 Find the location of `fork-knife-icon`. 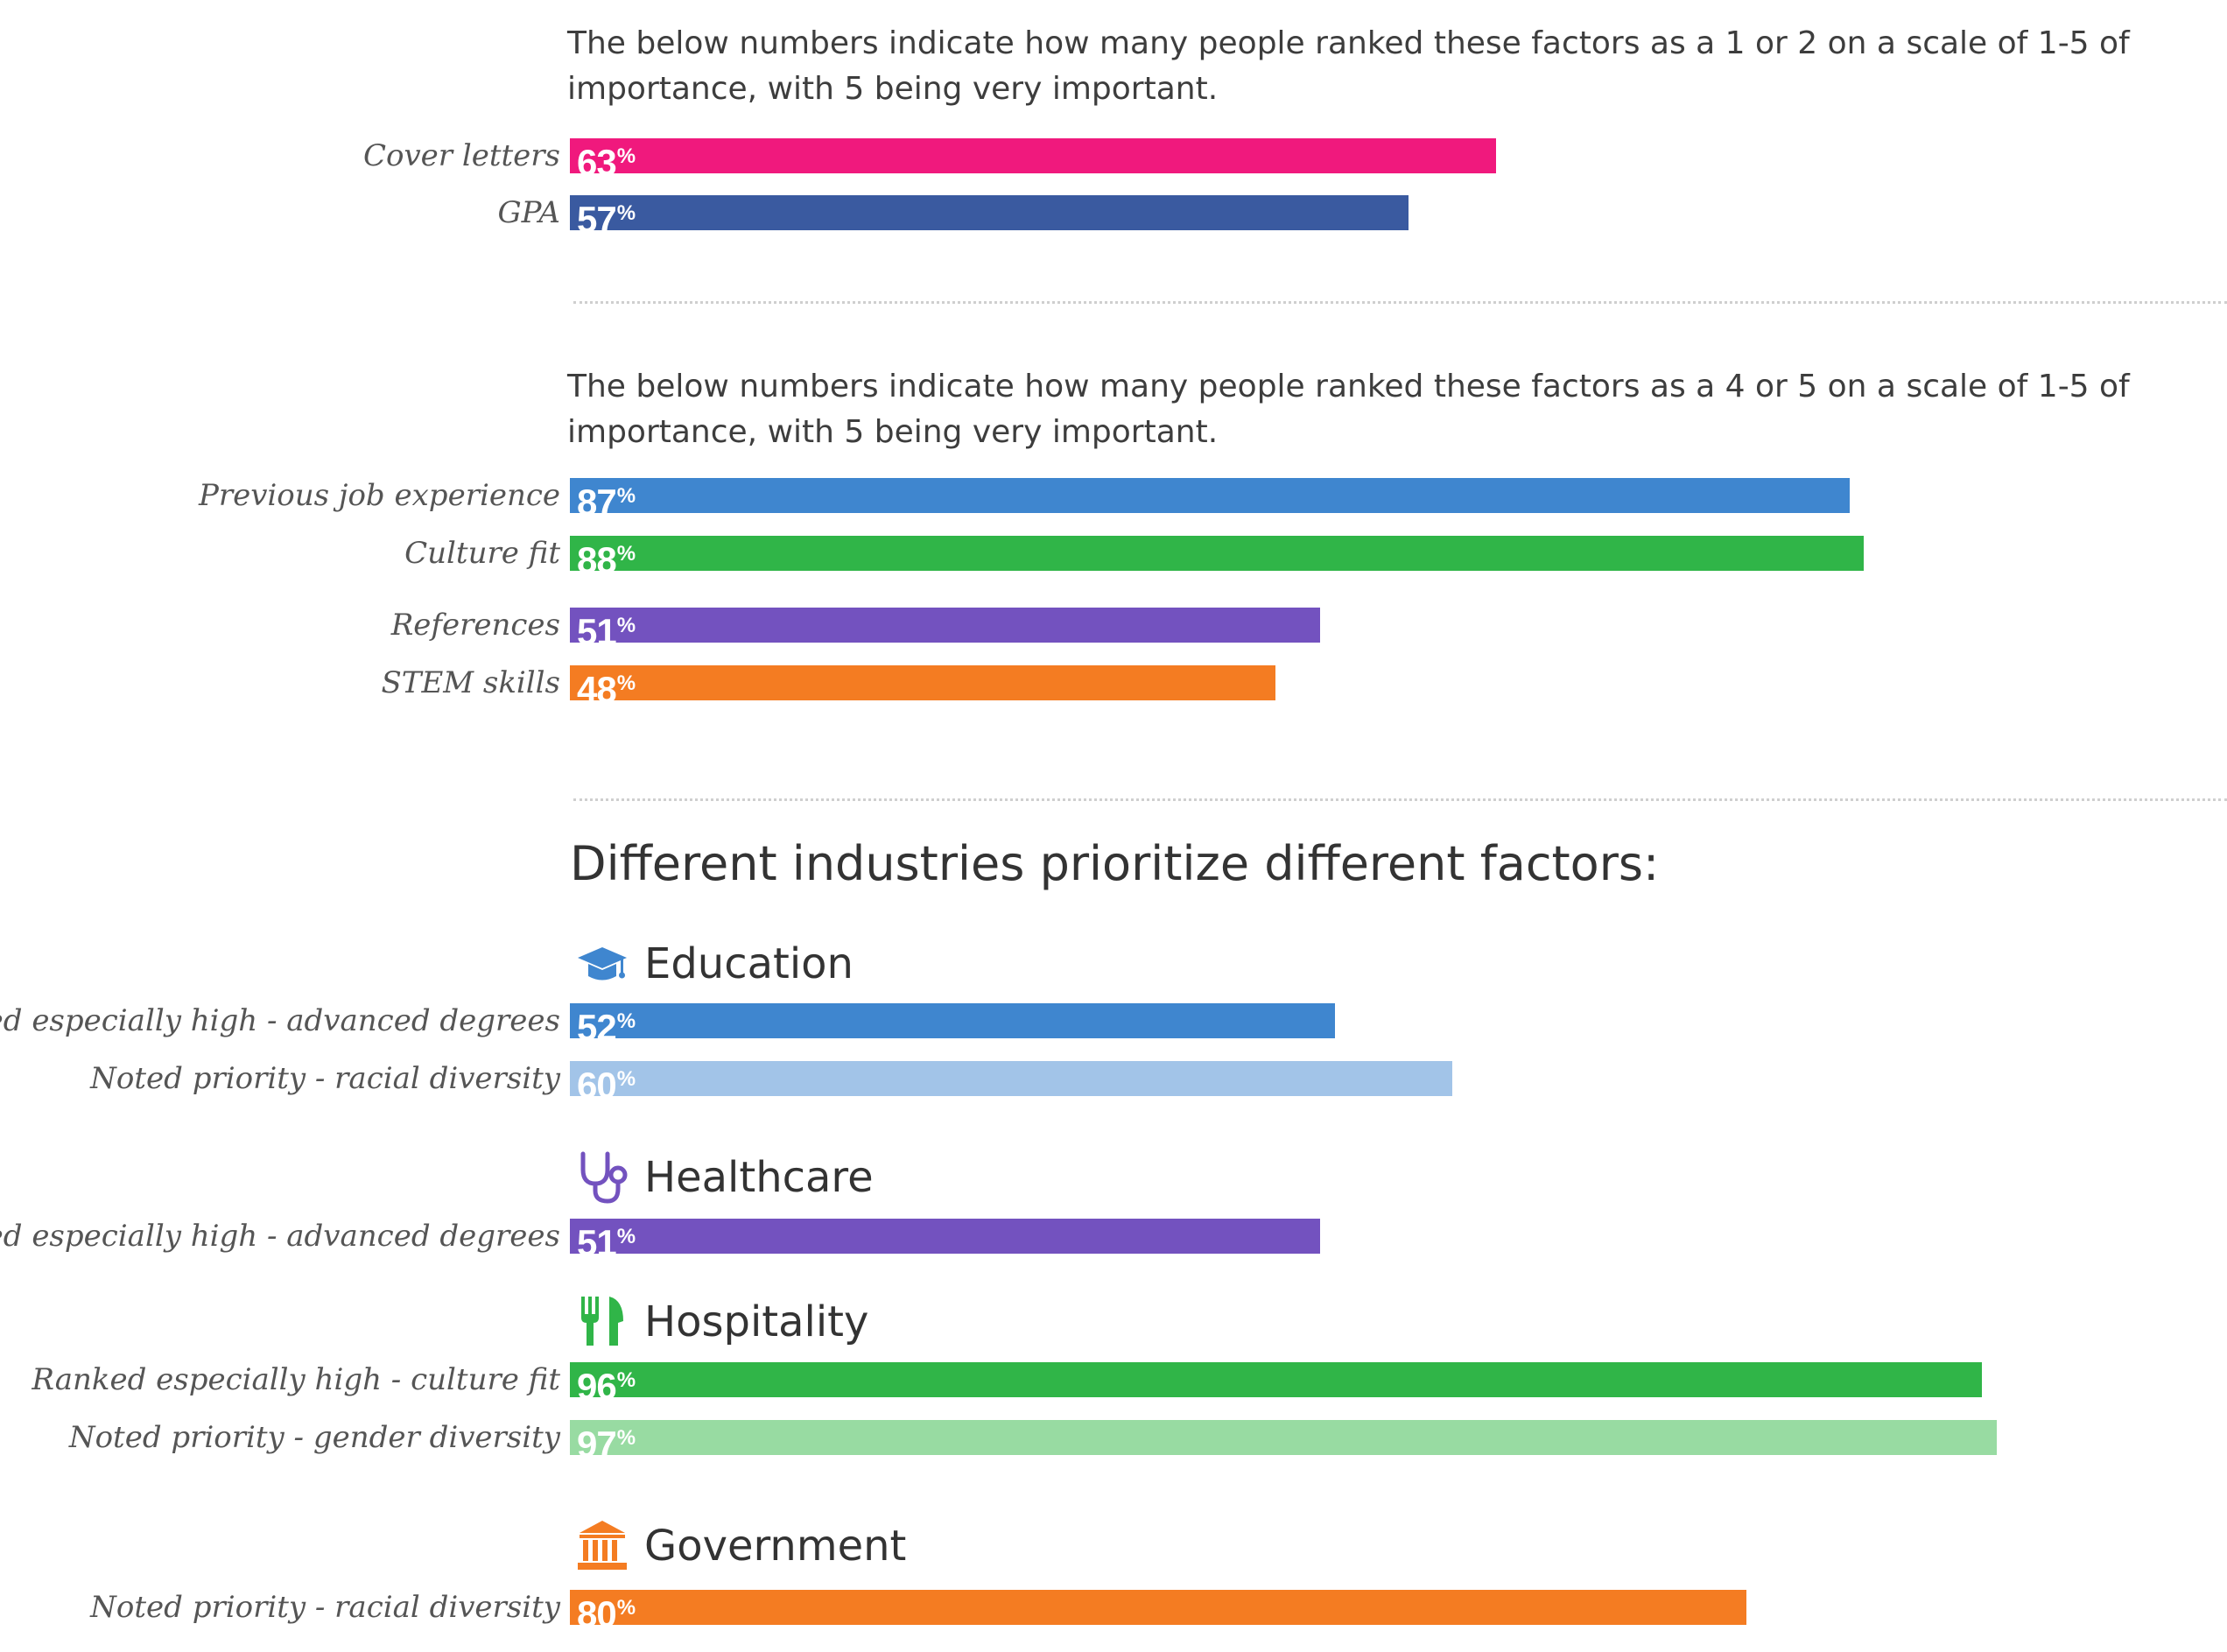

fork-knife-icon is located at coordinates (602, 1321).